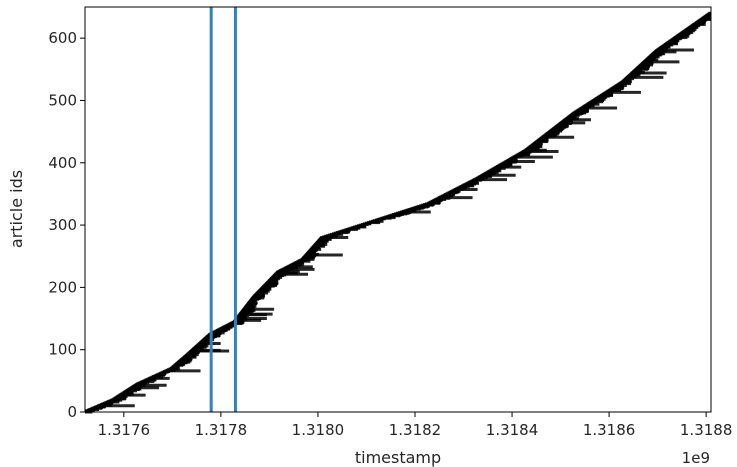  I want to click on y-tick-label: 100, so click(62, 350).